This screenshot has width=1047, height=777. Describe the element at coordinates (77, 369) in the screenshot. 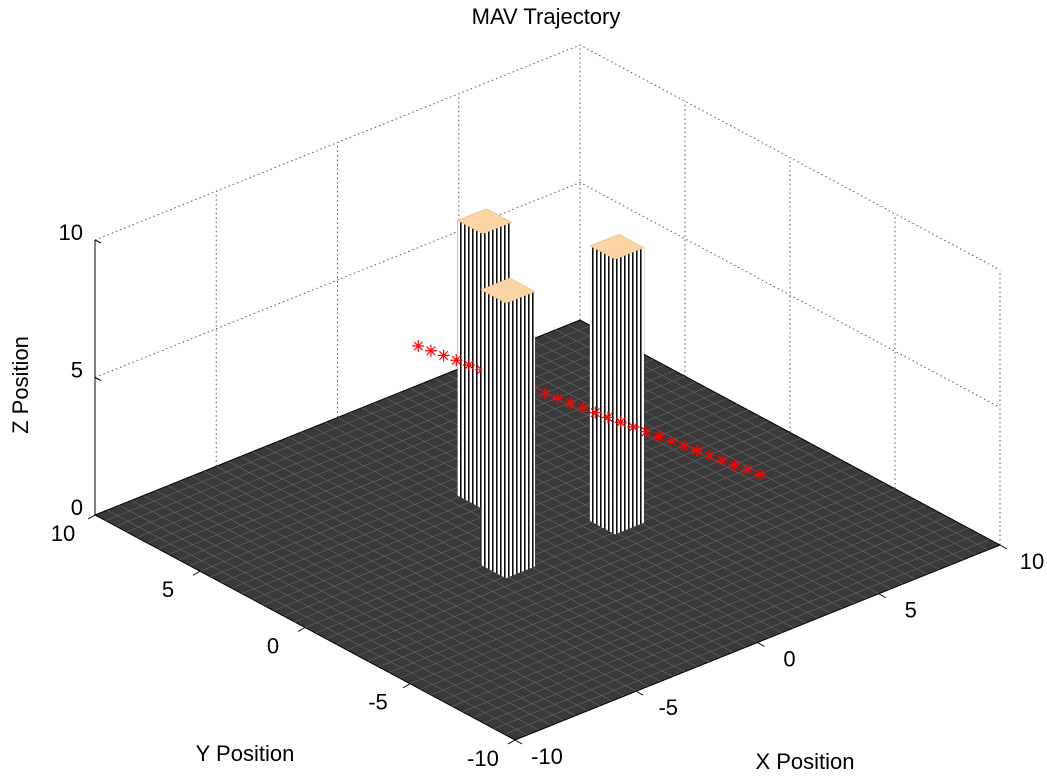

I see `z-tick-label: 5` at that location.